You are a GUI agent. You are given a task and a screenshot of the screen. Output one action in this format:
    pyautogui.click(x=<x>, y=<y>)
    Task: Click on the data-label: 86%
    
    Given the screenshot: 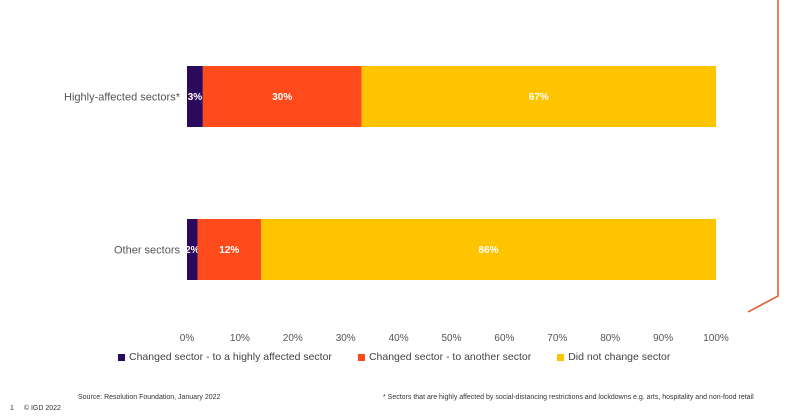 What is the action you would take?
    pyautogui.click(x=489, y=250)
    